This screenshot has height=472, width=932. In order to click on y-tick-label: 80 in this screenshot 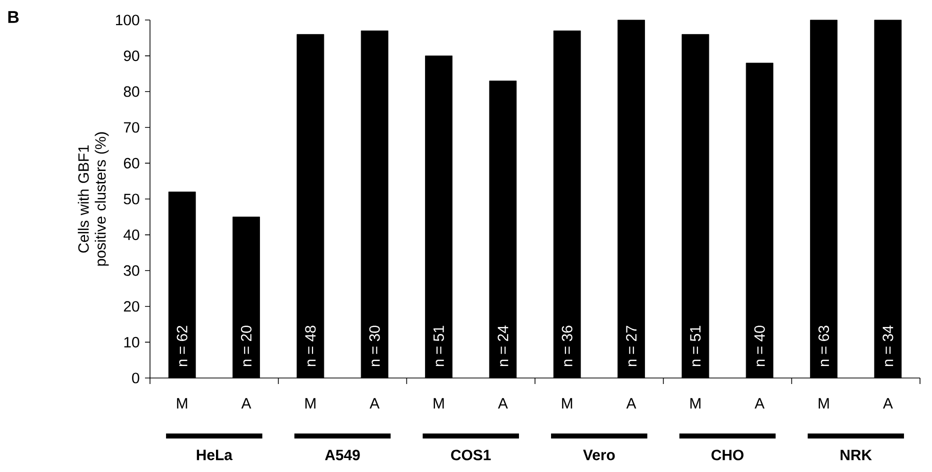, I will do `click(132, 91)`.